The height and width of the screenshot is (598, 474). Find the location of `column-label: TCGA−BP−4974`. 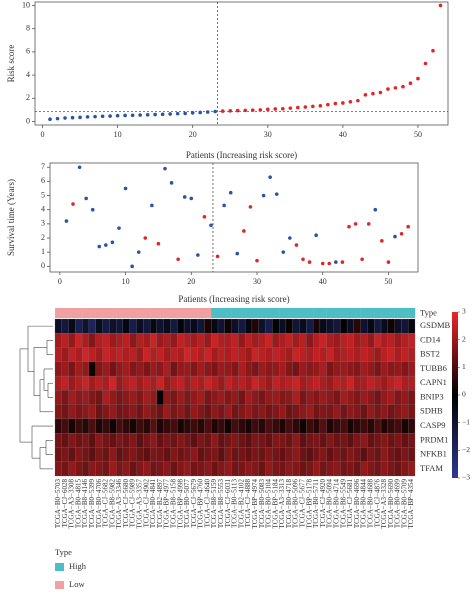

column-label: TCGA−BP−4974 is located at coordinates (255, 504).